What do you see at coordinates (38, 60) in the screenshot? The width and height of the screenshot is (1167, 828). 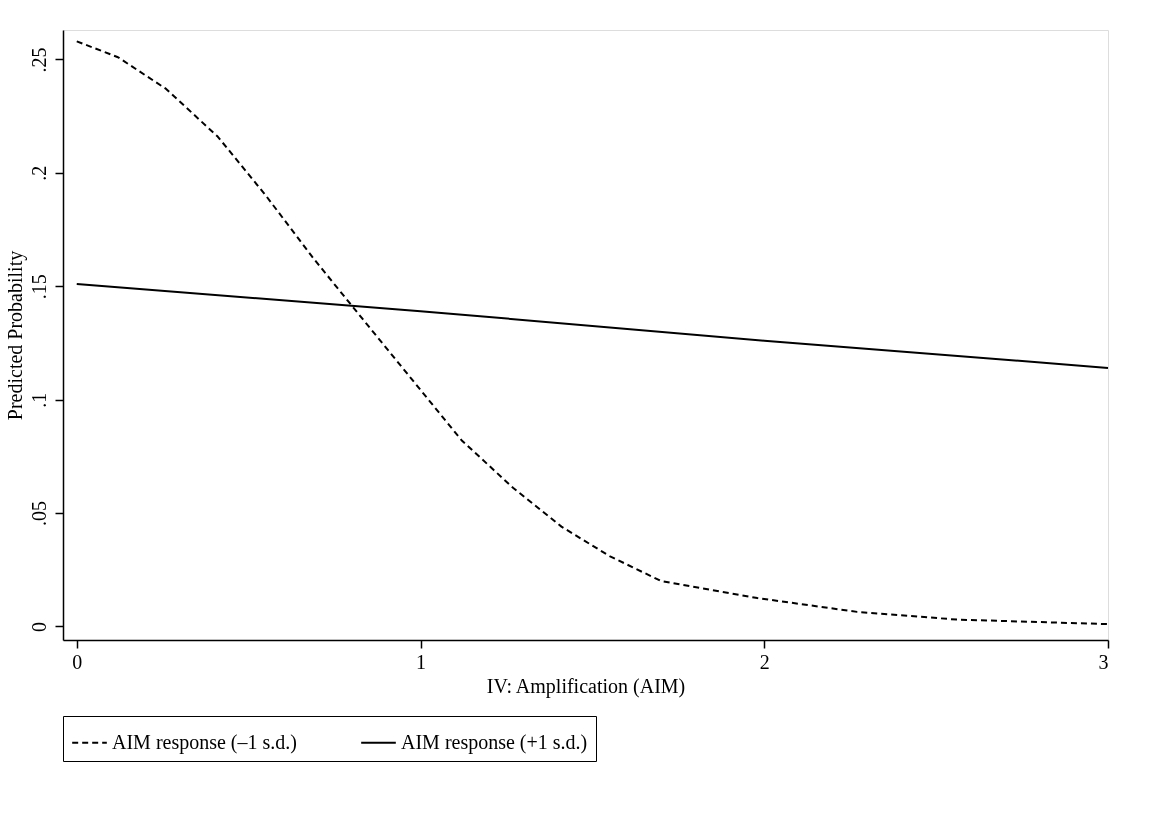 I see `y-tick-label: .25` at bounding box center [38, 60].